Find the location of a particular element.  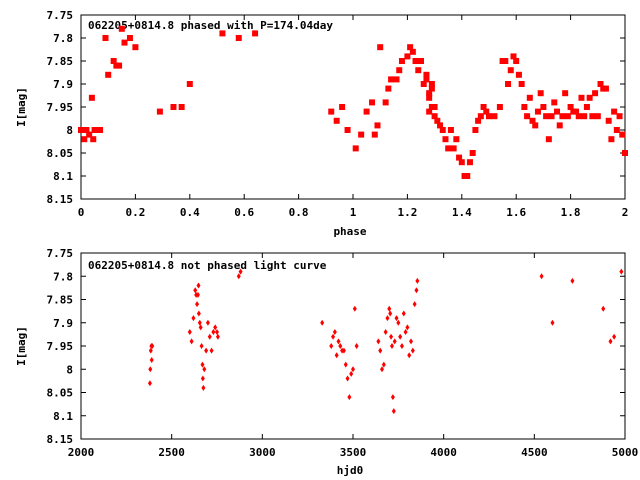

x-tick-label: 0.8 is located at coordinates (299, 212).